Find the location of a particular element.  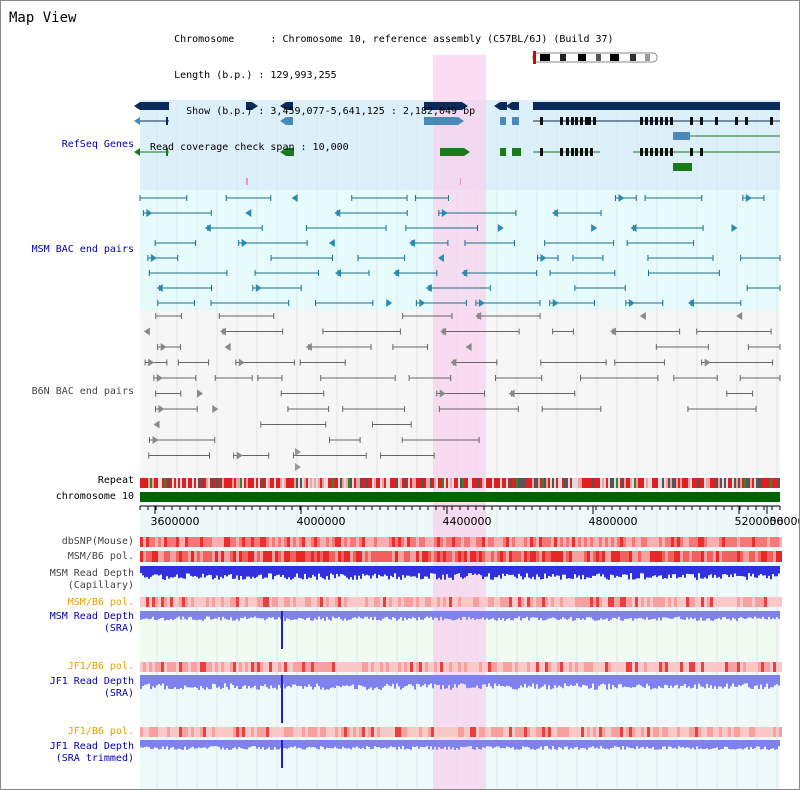

track-label-dbsnp: dbSNP(Mouse) is located at coordinates (97, 541).